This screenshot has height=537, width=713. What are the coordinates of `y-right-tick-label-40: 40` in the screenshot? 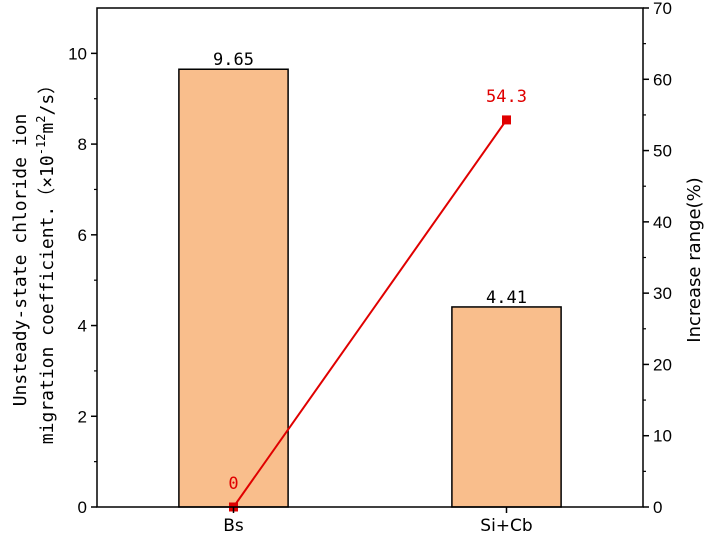 It's located at (662, 222).